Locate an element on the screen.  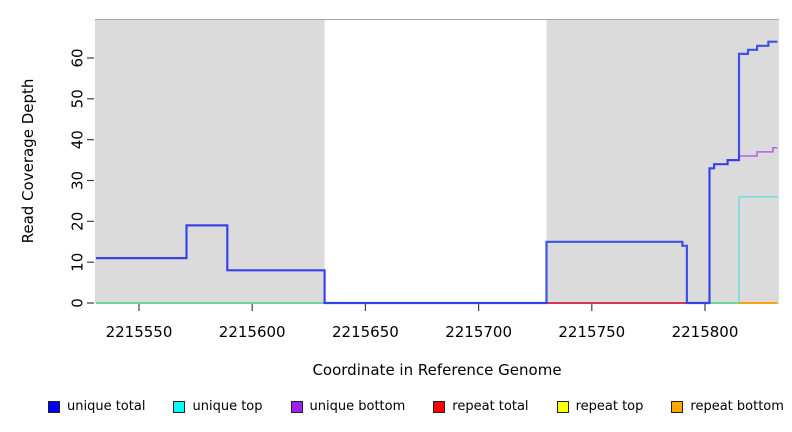
legend-item-repeat-total: repeat total is located at coordinates (481, 406).